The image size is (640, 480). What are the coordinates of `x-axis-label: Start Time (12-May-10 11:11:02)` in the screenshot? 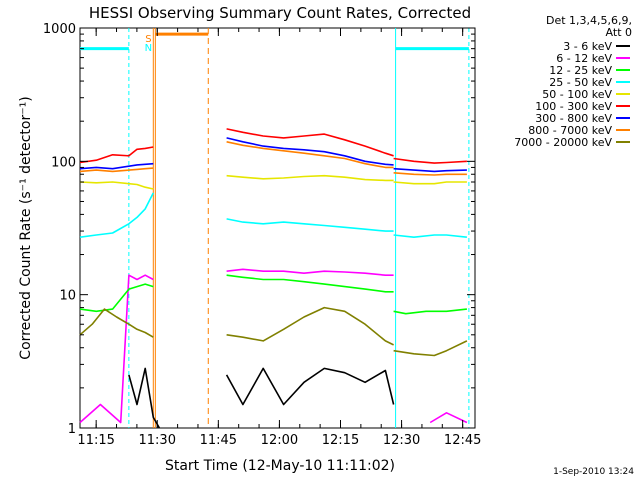 It's located at (280, 466).